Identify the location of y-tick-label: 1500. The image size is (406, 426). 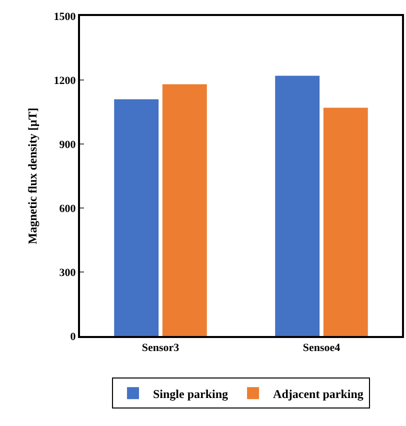
(65, 16).